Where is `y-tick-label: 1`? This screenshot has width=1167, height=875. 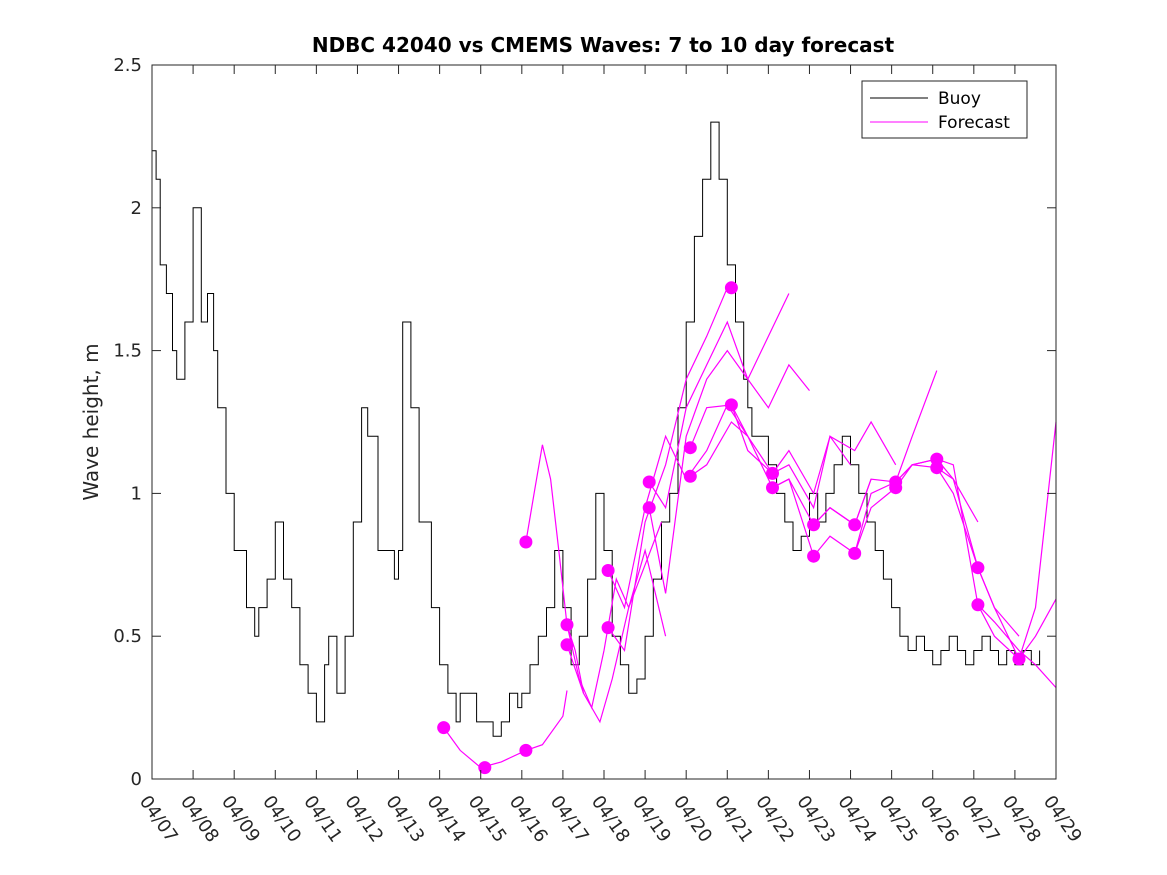
y-tick-label: 1 is located at coordinates (136, 493).